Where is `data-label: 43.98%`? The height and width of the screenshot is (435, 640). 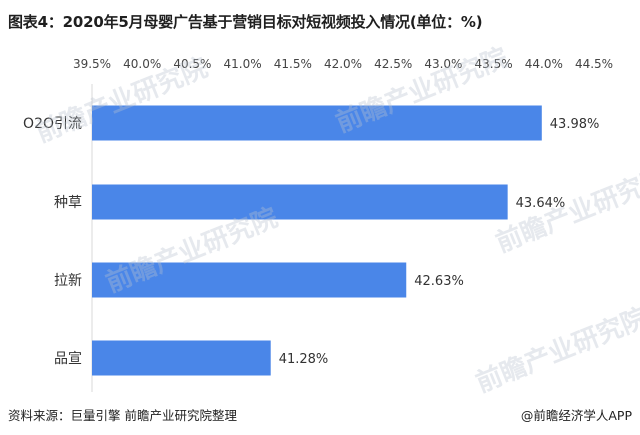
data-label: 43.98% is located at coordinates (575, 124).